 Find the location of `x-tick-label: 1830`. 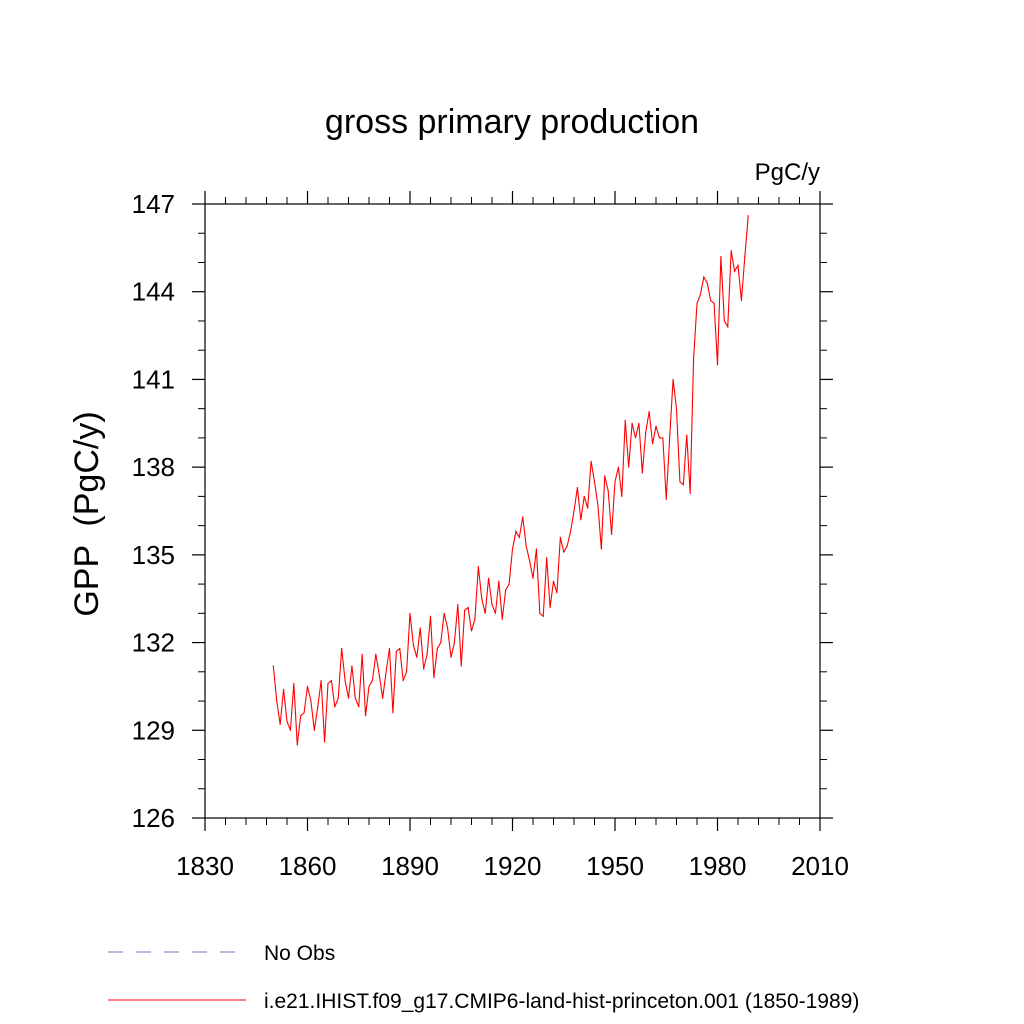

x-tick-label: 1830 is located at coordinates (205, 866).